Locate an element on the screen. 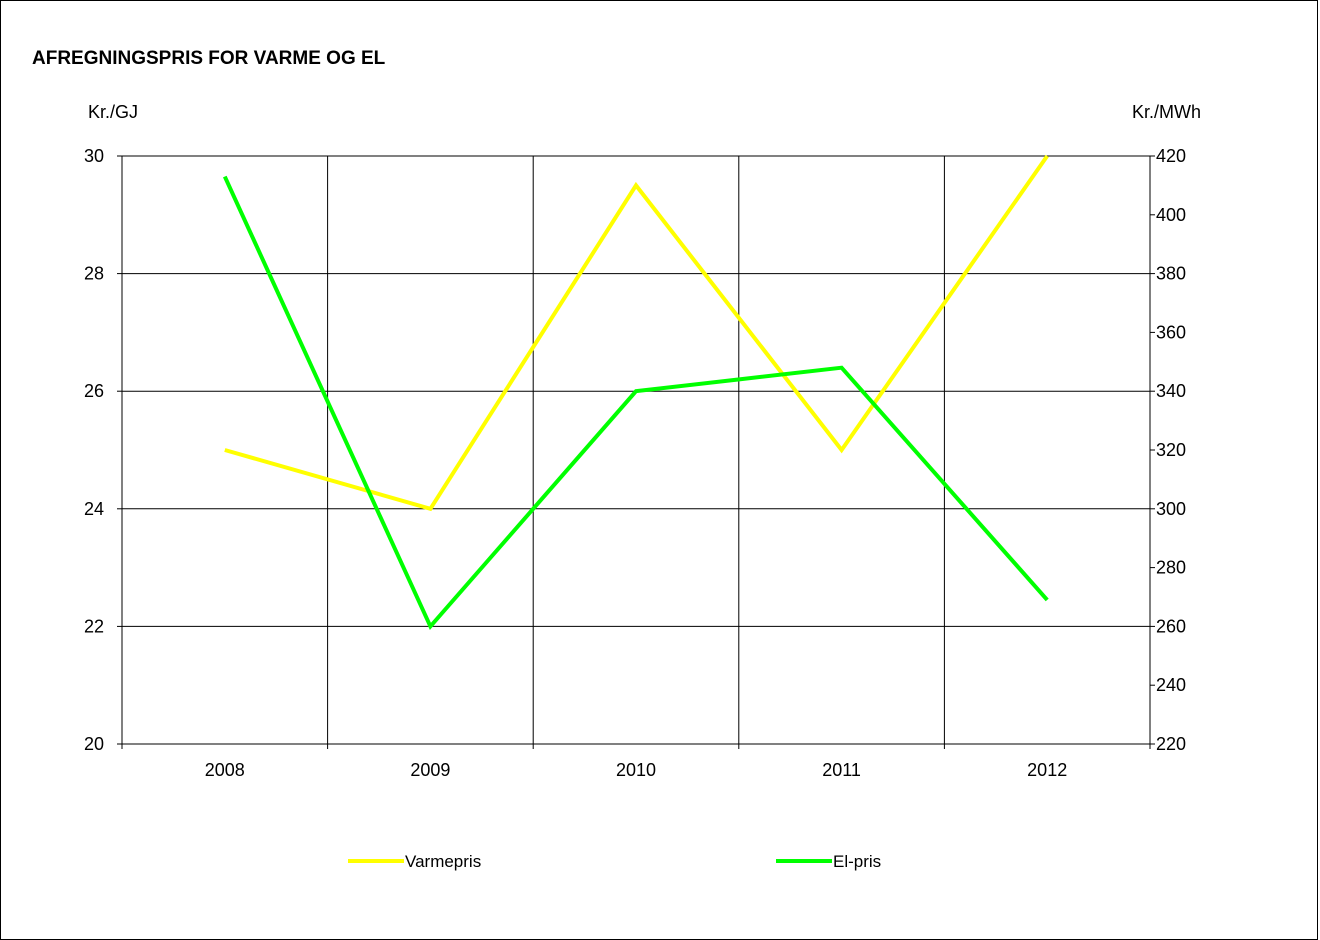  x-tick-label: 2011 is located at coordinates (841, 770).